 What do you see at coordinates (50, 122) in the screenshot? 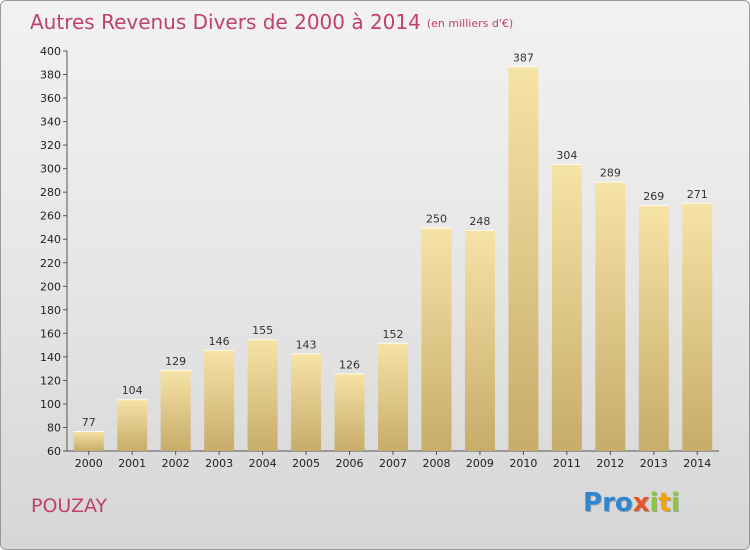
I see `y-tick-label: 340` at bounding box center [50, 122].